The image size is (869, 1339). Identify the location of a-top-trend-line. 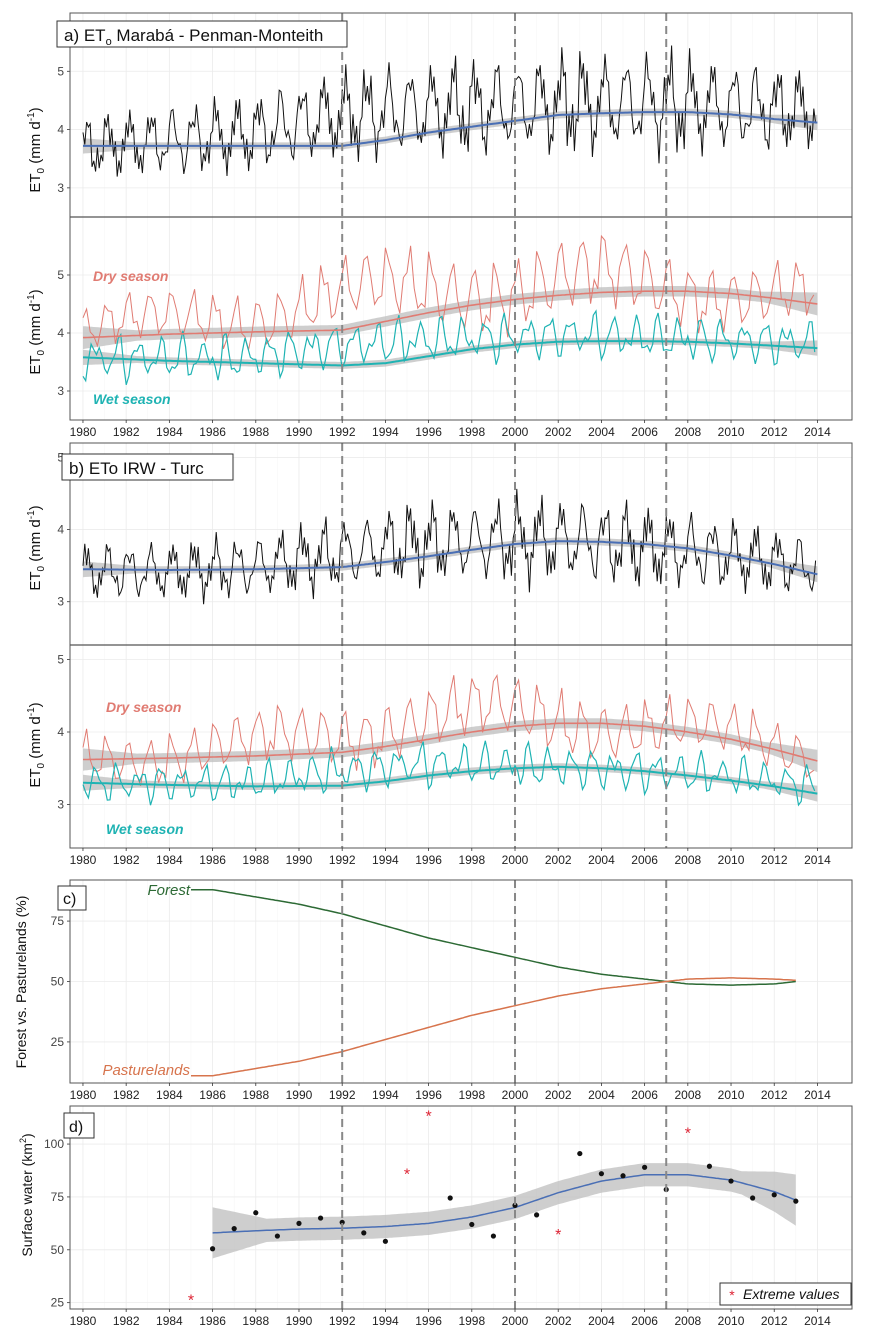
(450, 129).